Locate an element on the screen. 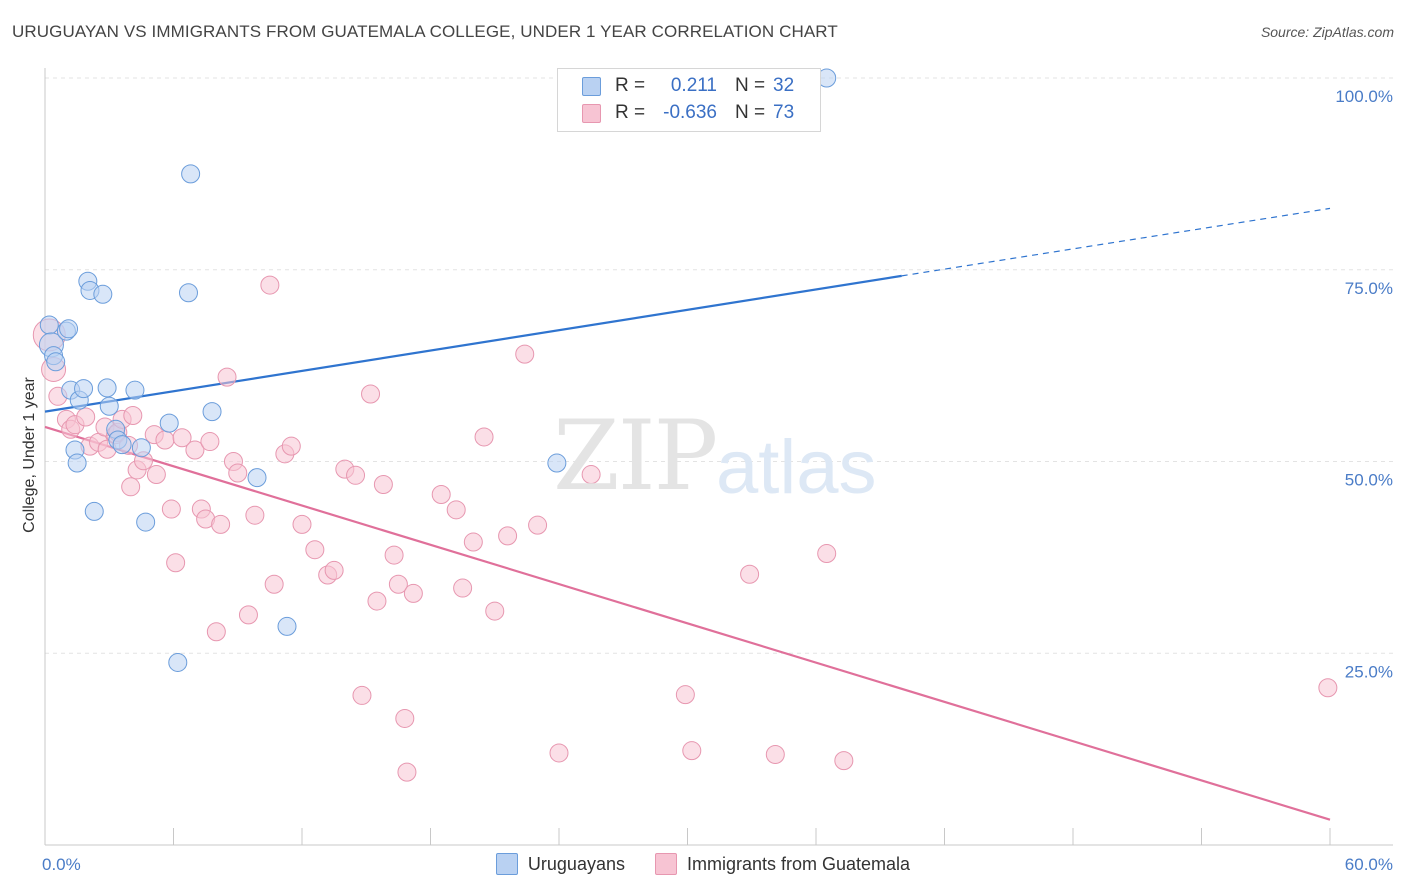 Image resolution: width=1406 pixels, height=892 pixels. legend-r-value: 0.211 is located at coordinates (693, 85).